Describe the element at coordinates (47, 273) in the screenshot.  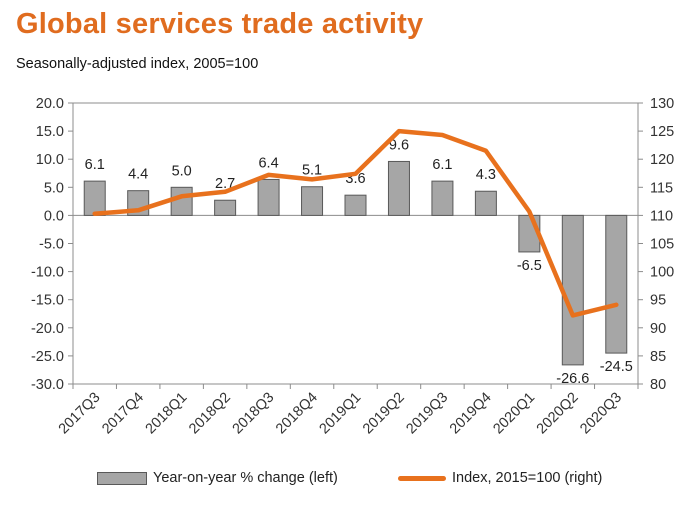
I see `left-tick-label: -10.0` at that location.